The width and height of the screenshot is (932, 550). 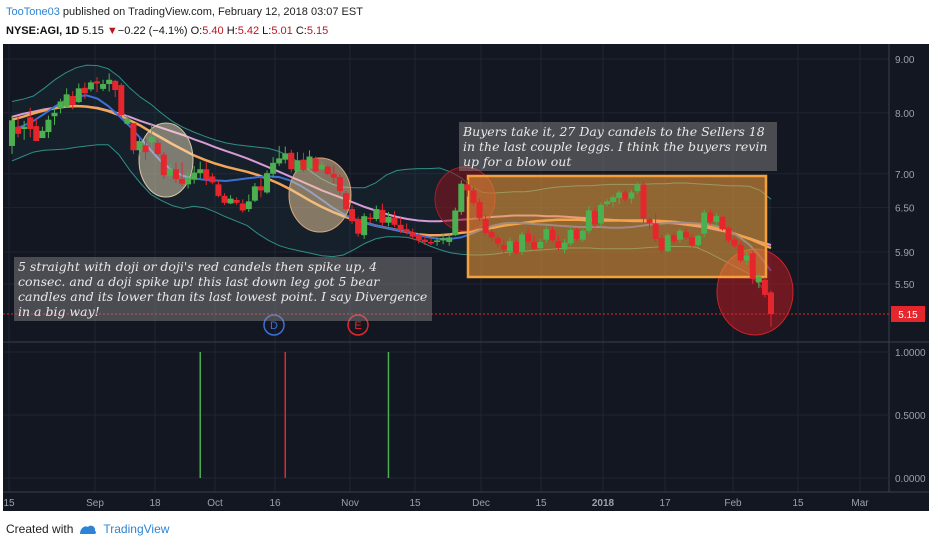 What do you see at coordinates (215, 503) in the screenshot?
I see `x-tick-label: Oct` at bounding box center [215, 503].